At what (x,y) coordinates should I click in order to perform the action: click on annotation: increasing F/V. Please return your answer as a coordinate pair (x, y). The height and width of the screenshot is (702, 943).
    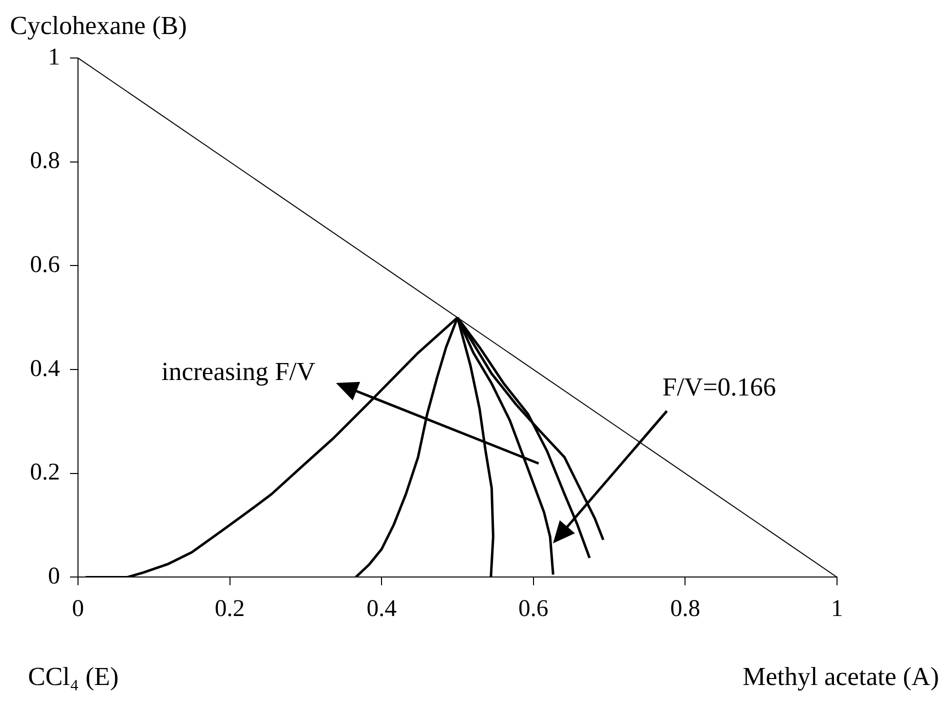
    Looking at the image, I should click on (238, 371).